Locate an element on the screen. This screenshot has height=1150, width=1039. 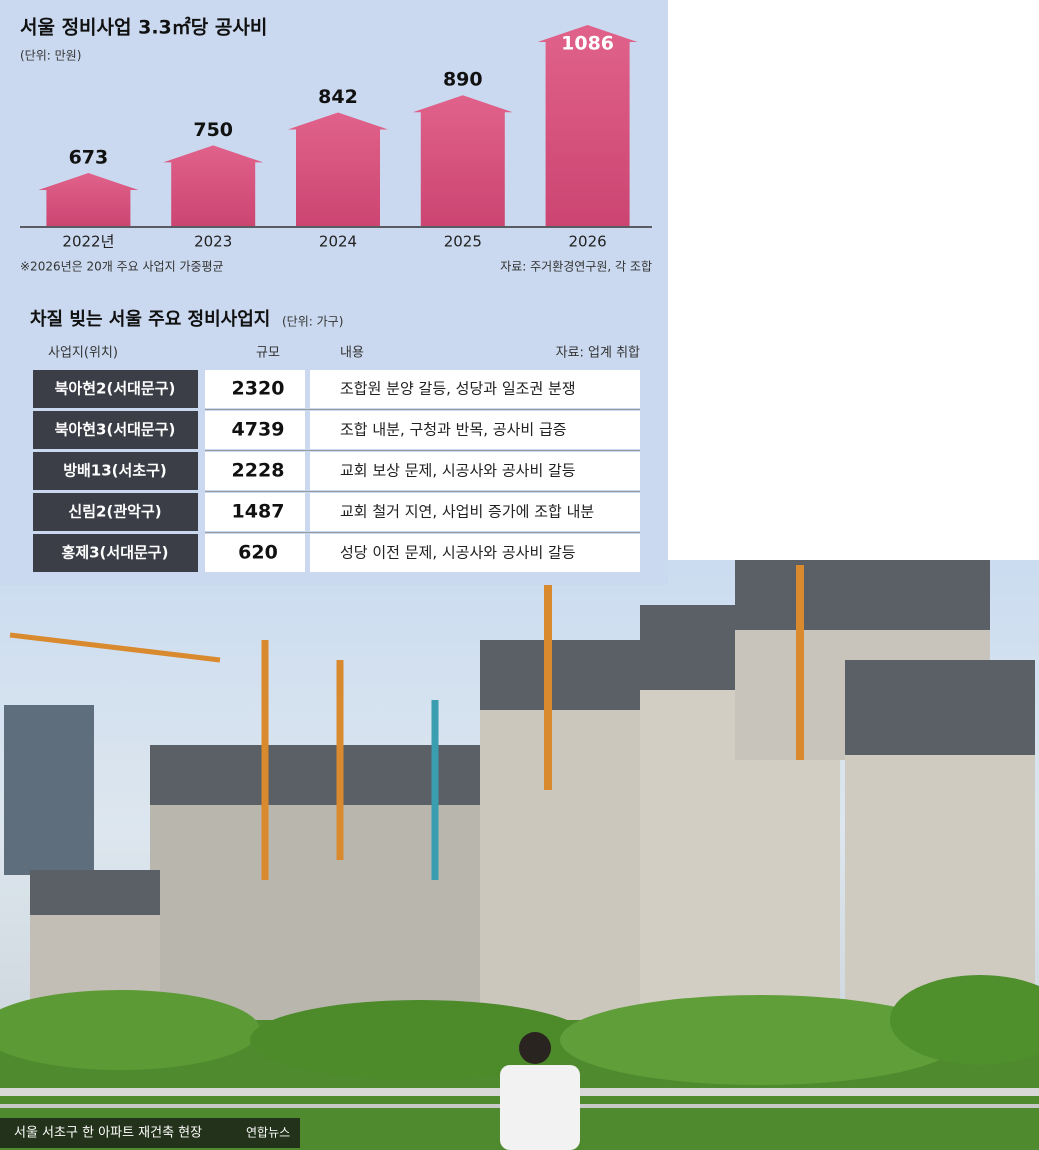
table-source: 자료: 업계 취합 is located at coordinates (598, 353).